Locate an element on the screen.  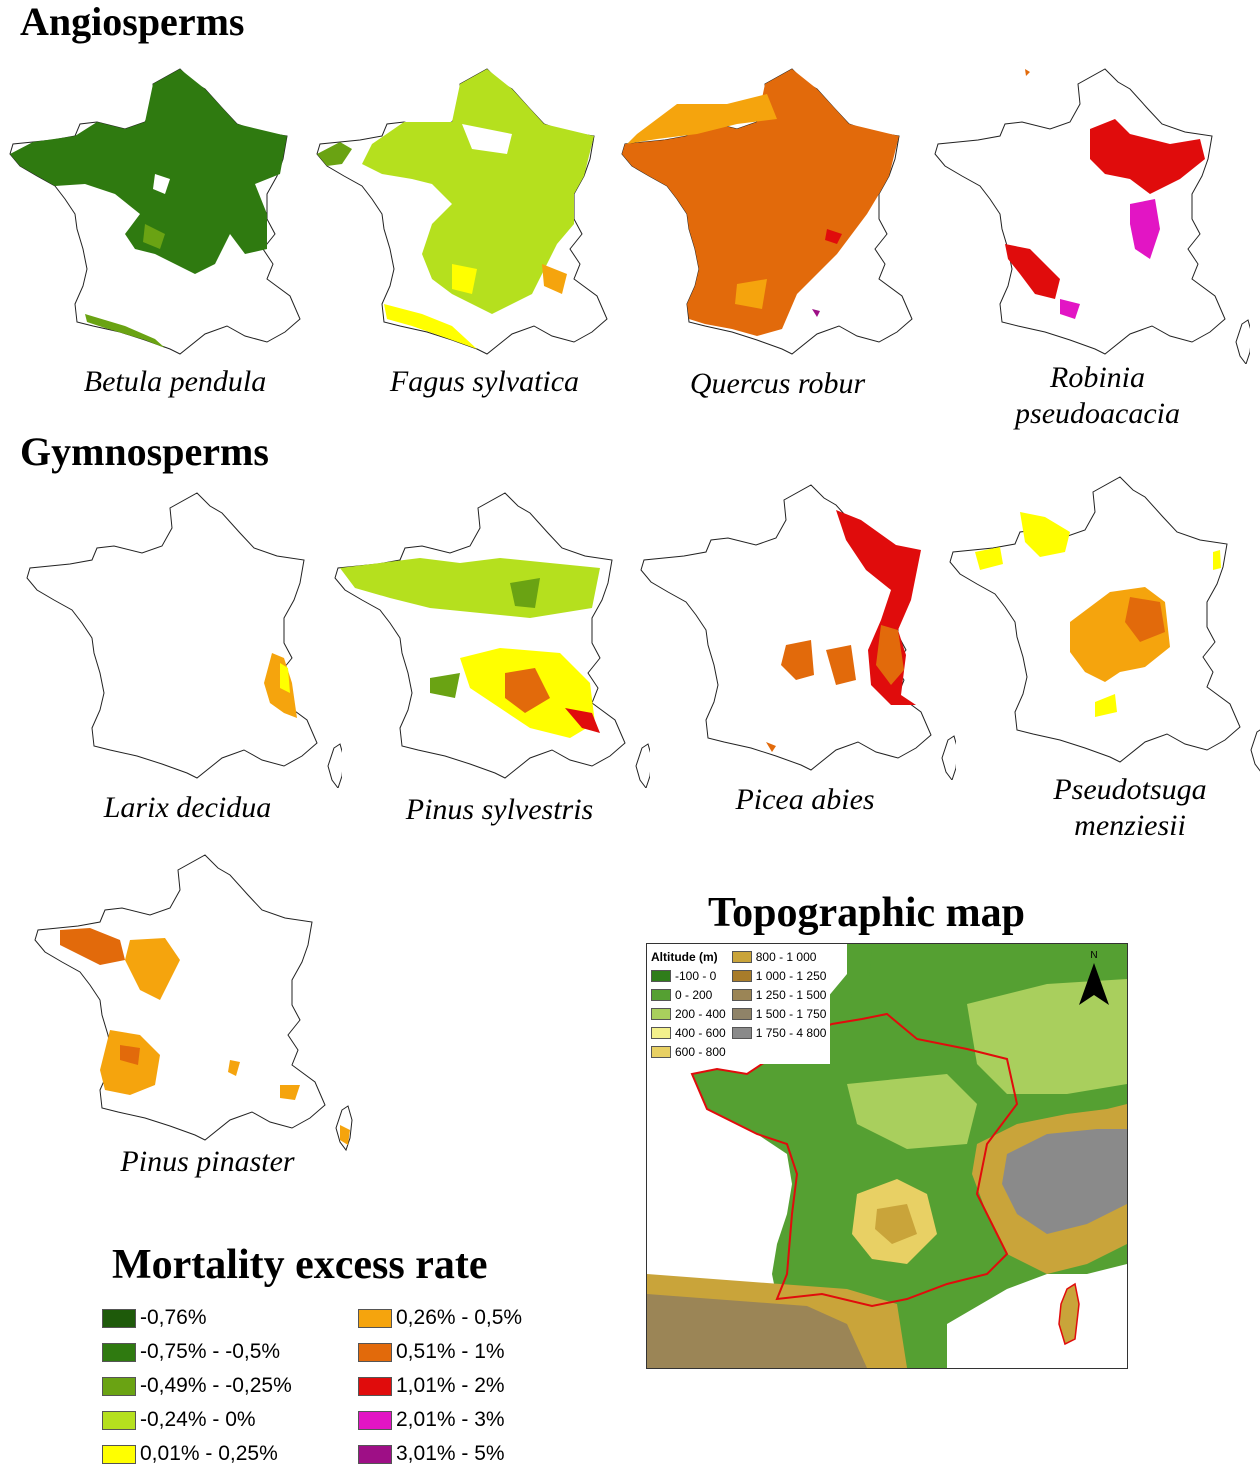
topo-legend-label: 1 500 - 1 750 is located at coordinates (791, 1013).